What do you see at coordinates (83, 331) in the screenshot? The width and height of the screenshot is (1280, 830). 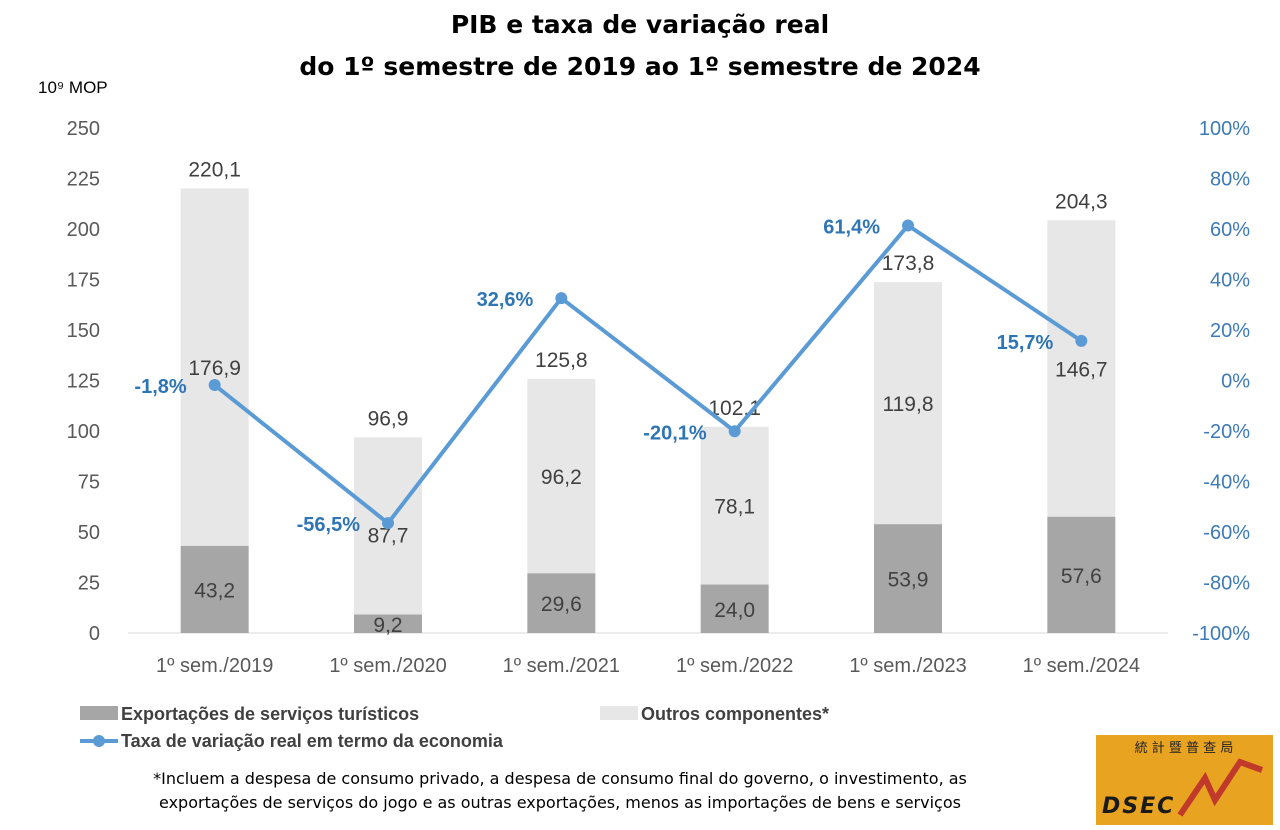 I see `left-tick-label: 150` at bounding box center [83, 331].